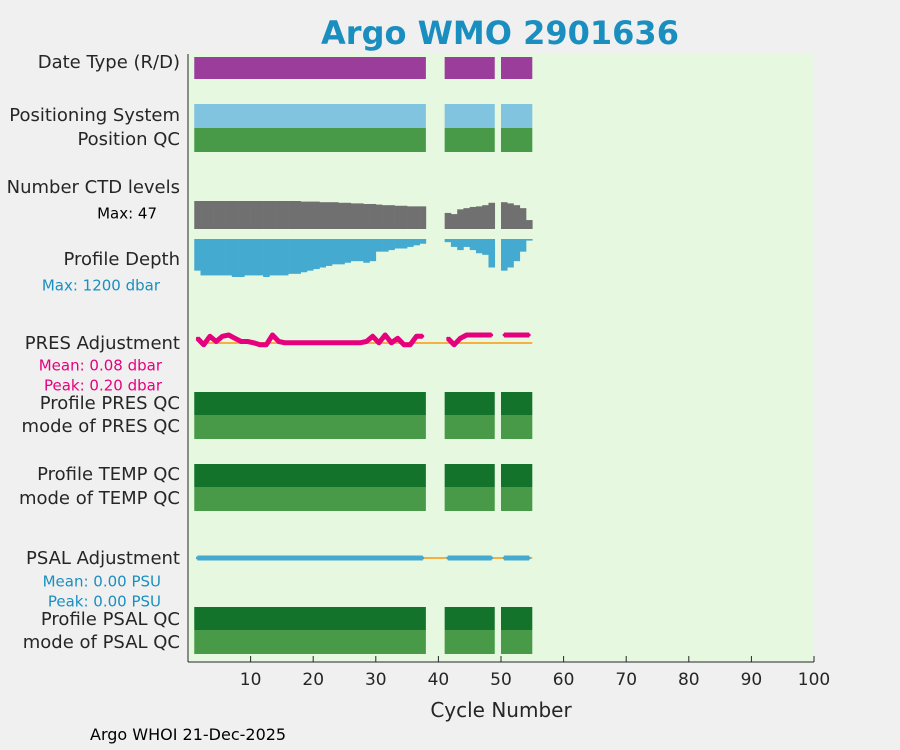 The height and width of the screenshot is (750, 900). What do you see at coordinates (101, 366) in the screenshot?
I see `pres_adj-mean-annotation: Mean: 0.08 dbar` at bounding box center [101, 366].